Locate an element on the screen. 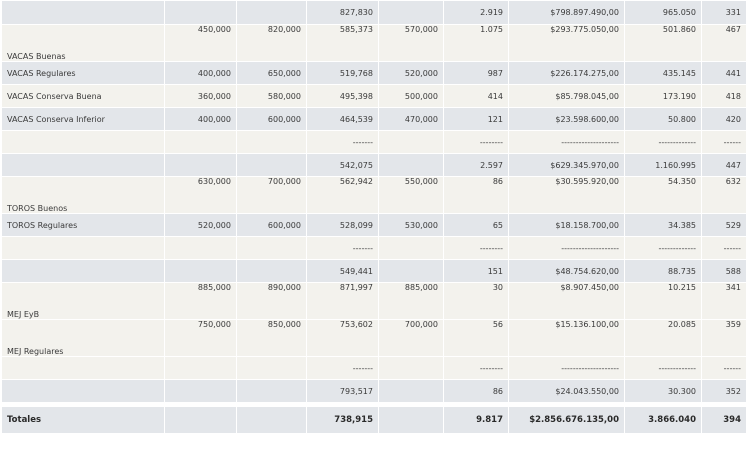 The image size is (747, 458). min-price-cell: 450,000 is located at coordinates (200, 43).